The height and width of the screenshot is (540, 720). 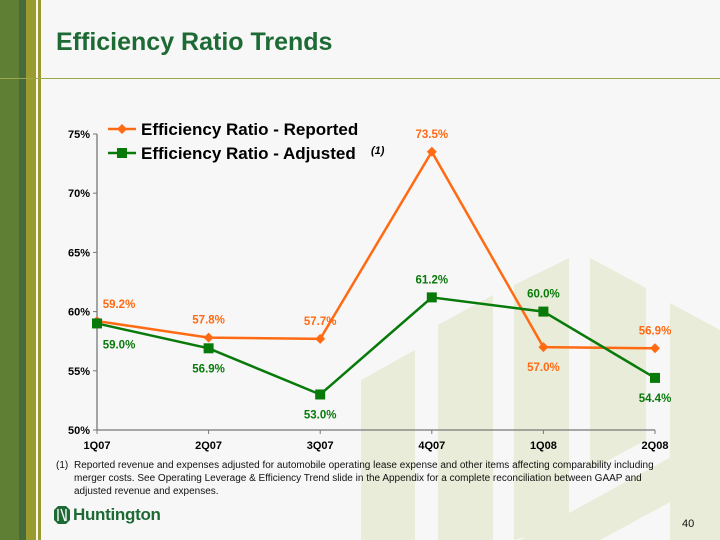 What do you see at coordinates (688, 524) in the screenshot?
I see `page-number: 40` at bounding box center [688, 524].